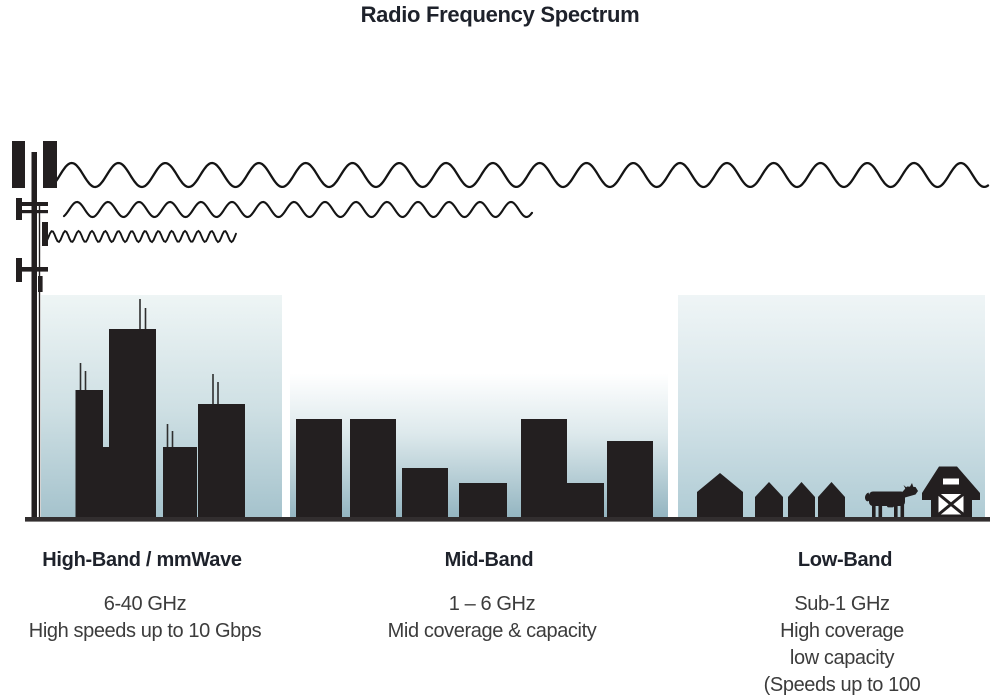 This screenshot has width=1000, height=700. Describe the element at coordinates (845, 560) in the screenshot. I see `low-band-label: Low-Band` at that location.